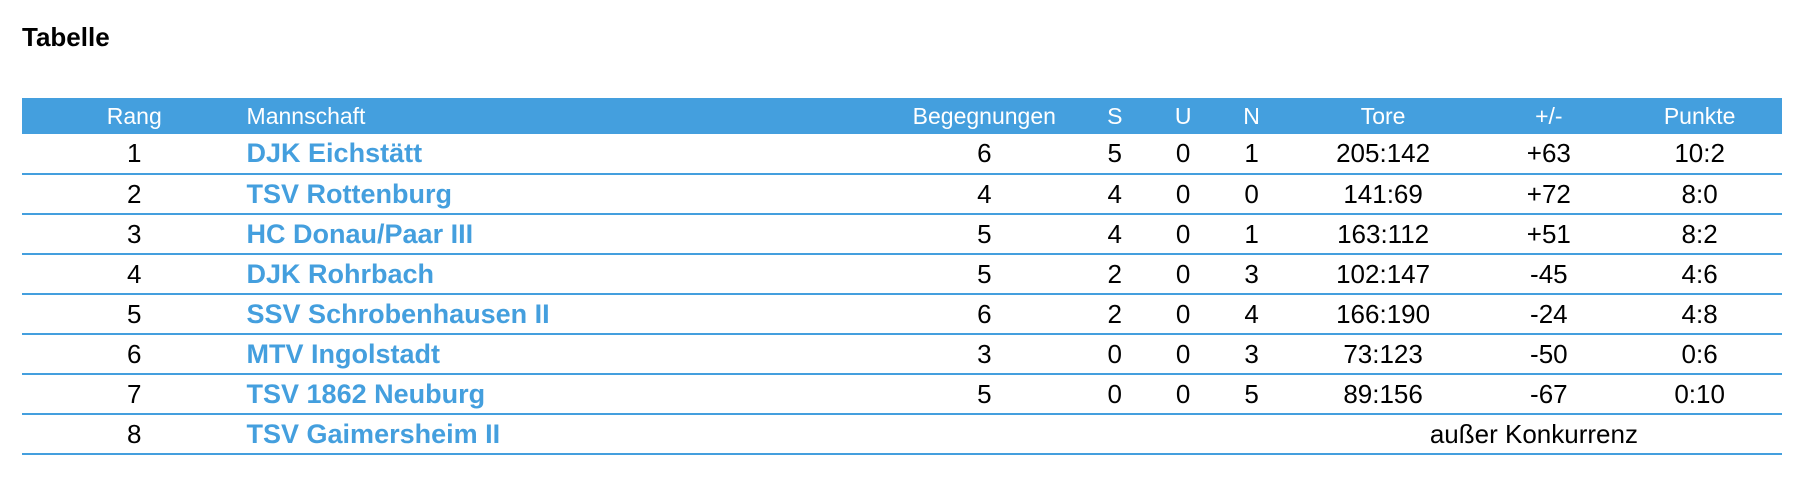  What do you see at coordinates (567, 314) in the screenshot?
I see `team-cell: SSV Schrobenhausen II` at bounding box center [567, 314].